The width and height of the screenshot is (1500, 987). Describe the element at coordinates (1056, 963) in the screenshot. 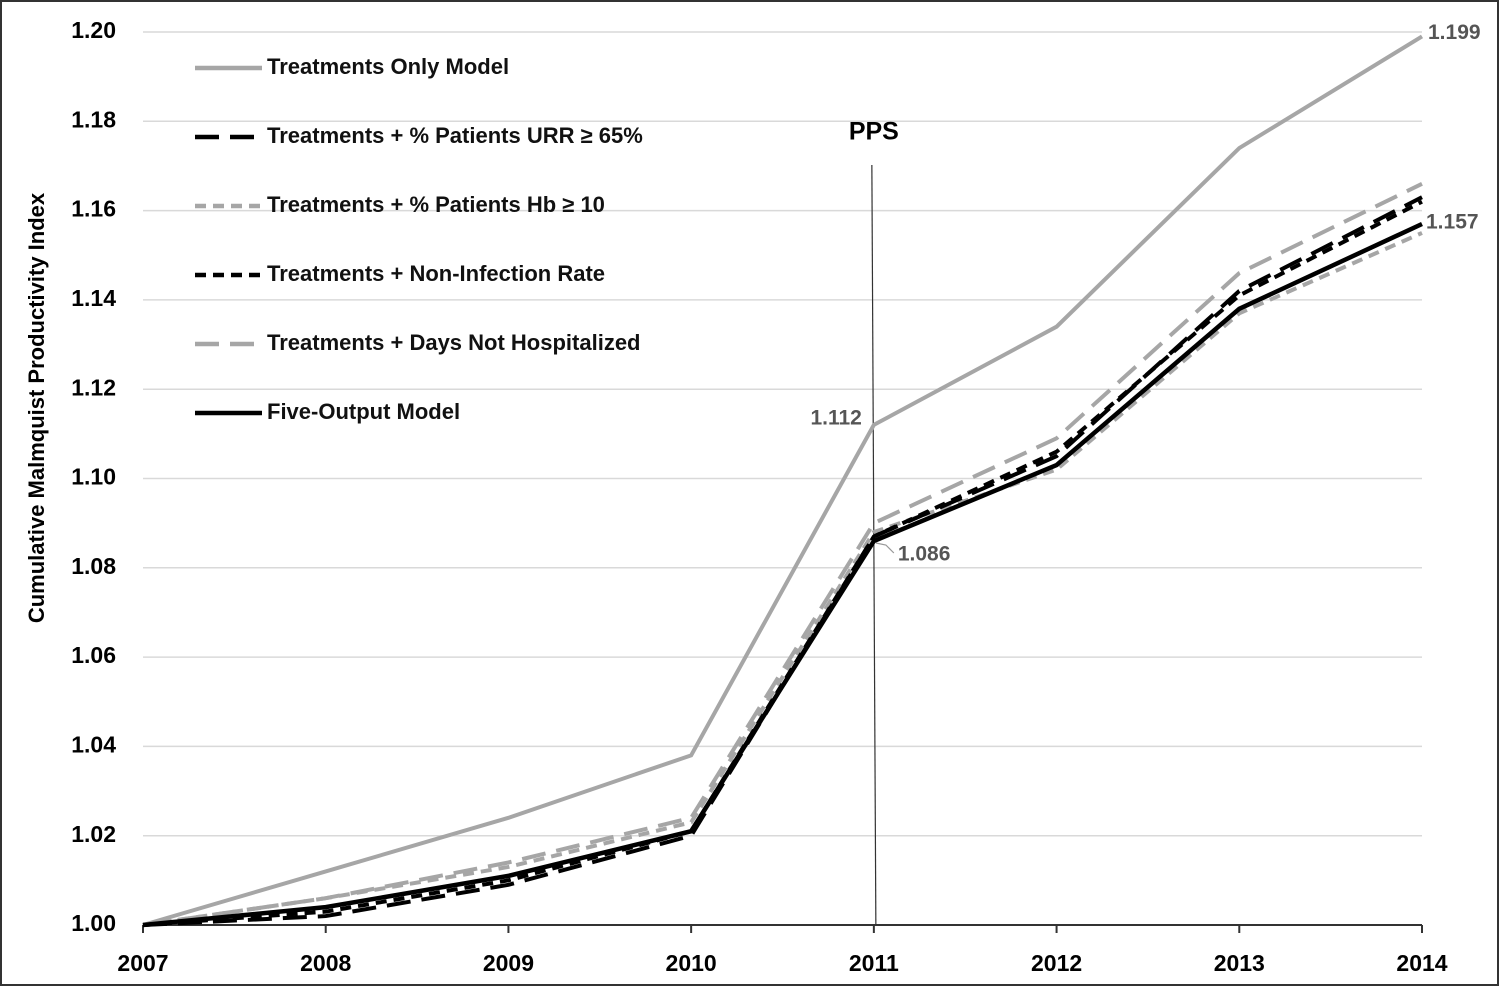

I see `x-tick-label: 2012` at that location.